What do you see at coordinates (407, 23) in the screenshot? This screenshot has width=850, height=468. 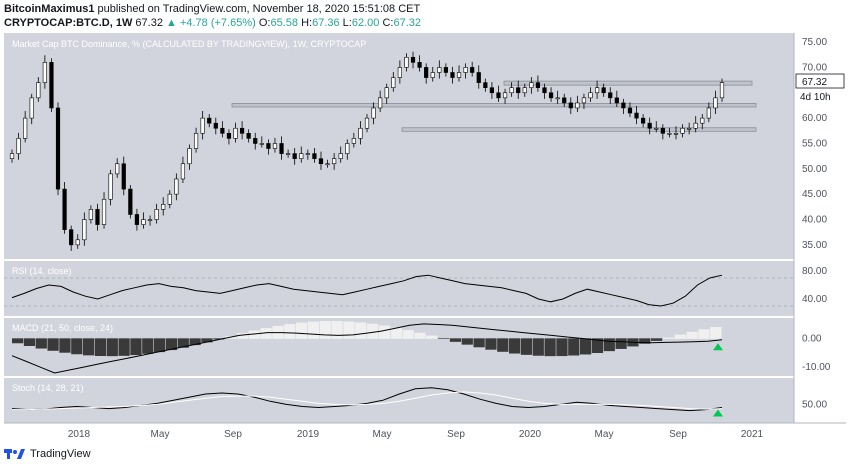 I see `close-value: 67.32` at bounding box center [407, 23].